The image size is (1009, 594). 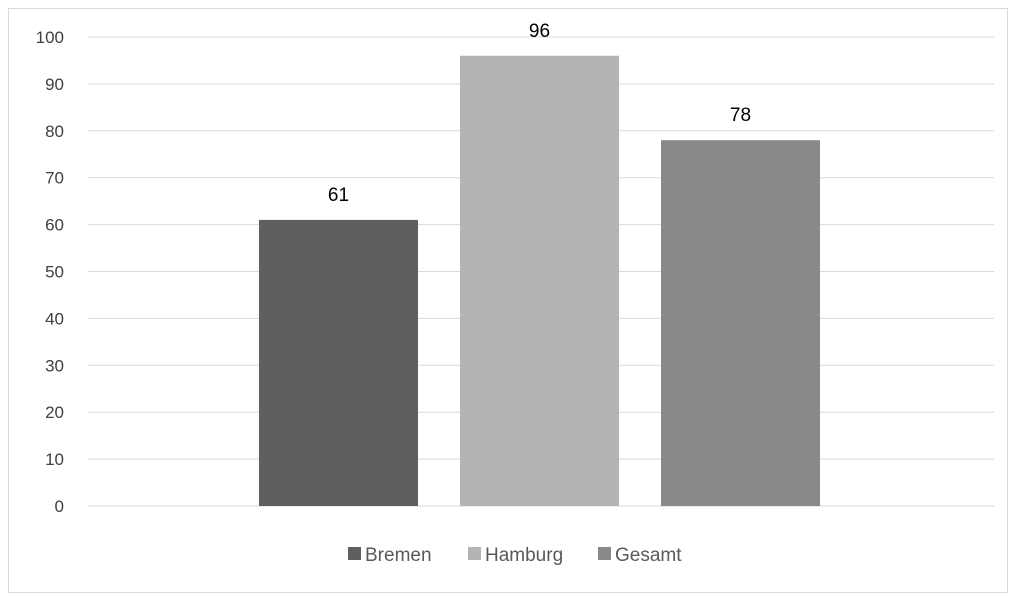 I want to click on y-tick-label: 90, so click(x=54, y=84).